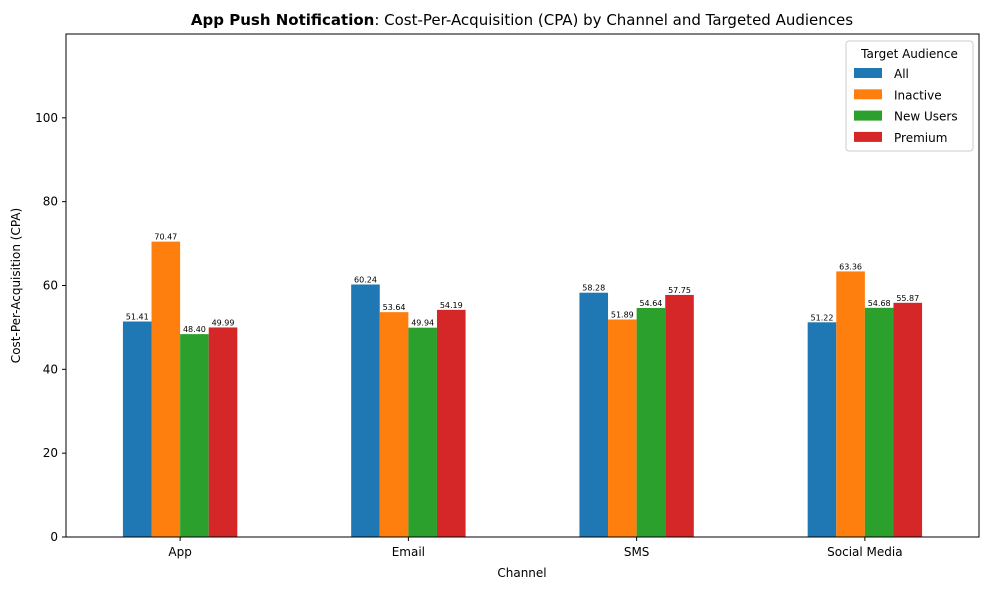  I want to click on y-tick-label: 60, so click(50, 286).